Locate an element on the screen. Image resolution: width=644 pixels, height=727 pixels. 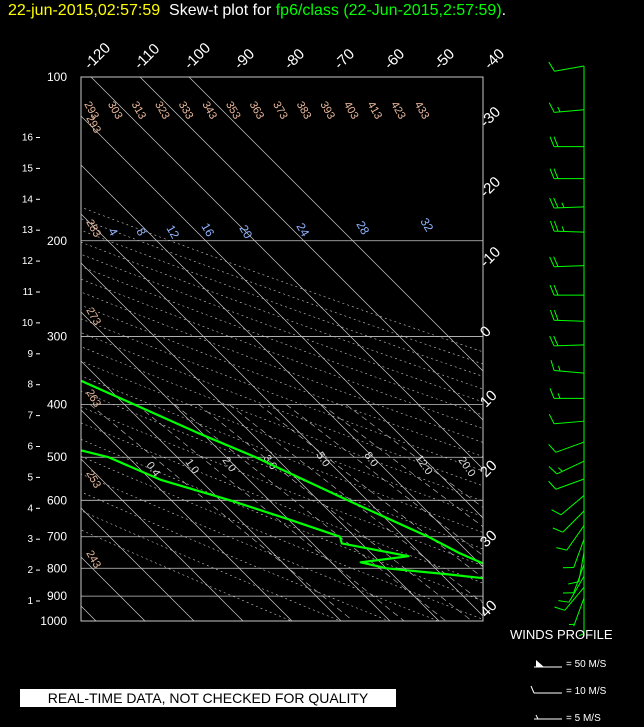
skew-temp-top-label: -50 is located at coordinates (444, 58).